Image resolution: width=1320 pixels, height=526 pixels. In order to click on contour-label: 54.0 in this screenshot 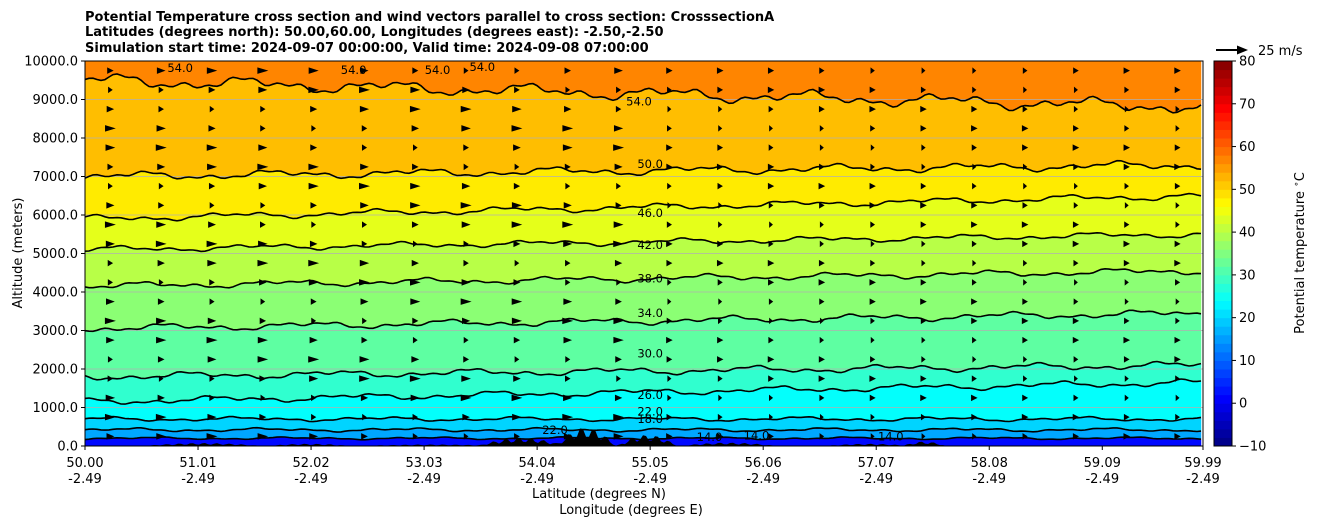, I will do `click(482, 67)`.